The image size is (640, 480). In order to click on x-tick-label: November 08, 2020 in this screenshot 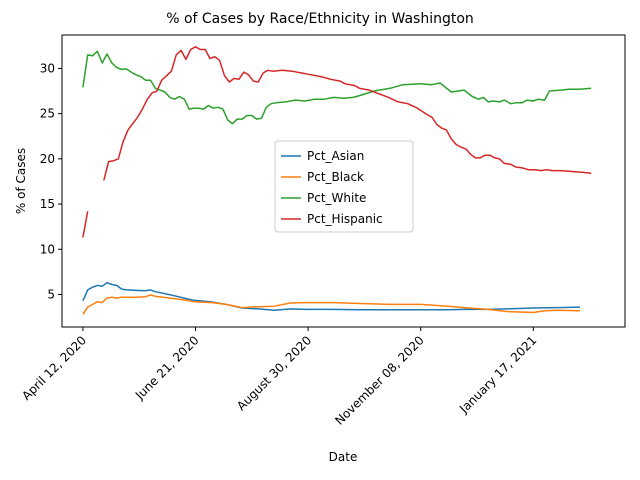, I will do `click(379, 380)`.